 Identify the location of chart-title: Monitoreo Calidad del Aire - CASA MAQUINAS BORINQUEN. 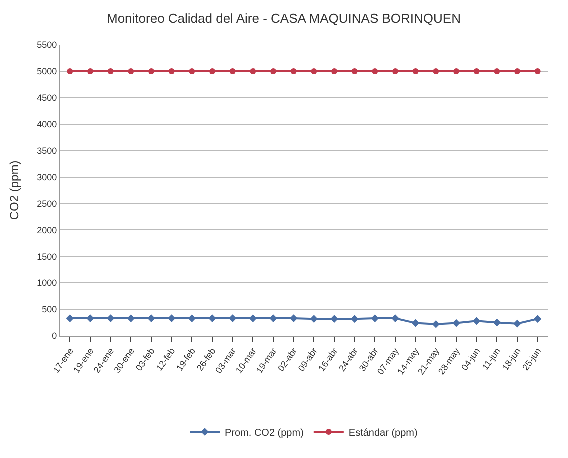
(284, 18).